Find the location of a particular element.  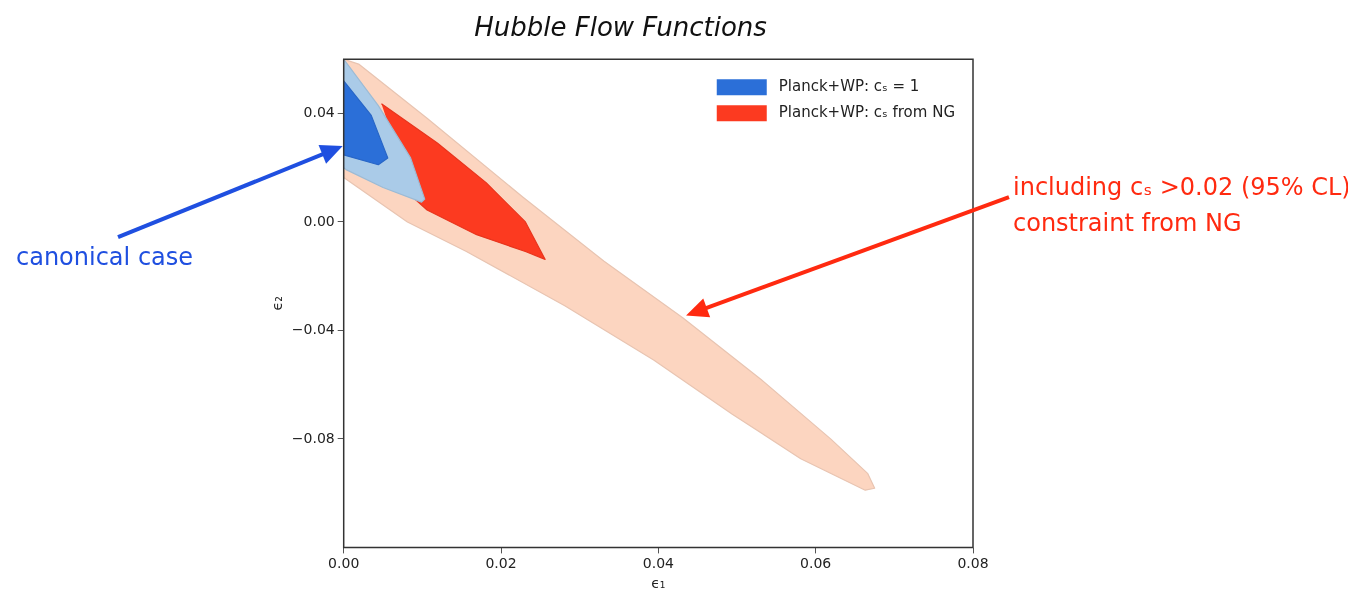

x-tick-label: 0.08 is located at coordinates (973, 563).